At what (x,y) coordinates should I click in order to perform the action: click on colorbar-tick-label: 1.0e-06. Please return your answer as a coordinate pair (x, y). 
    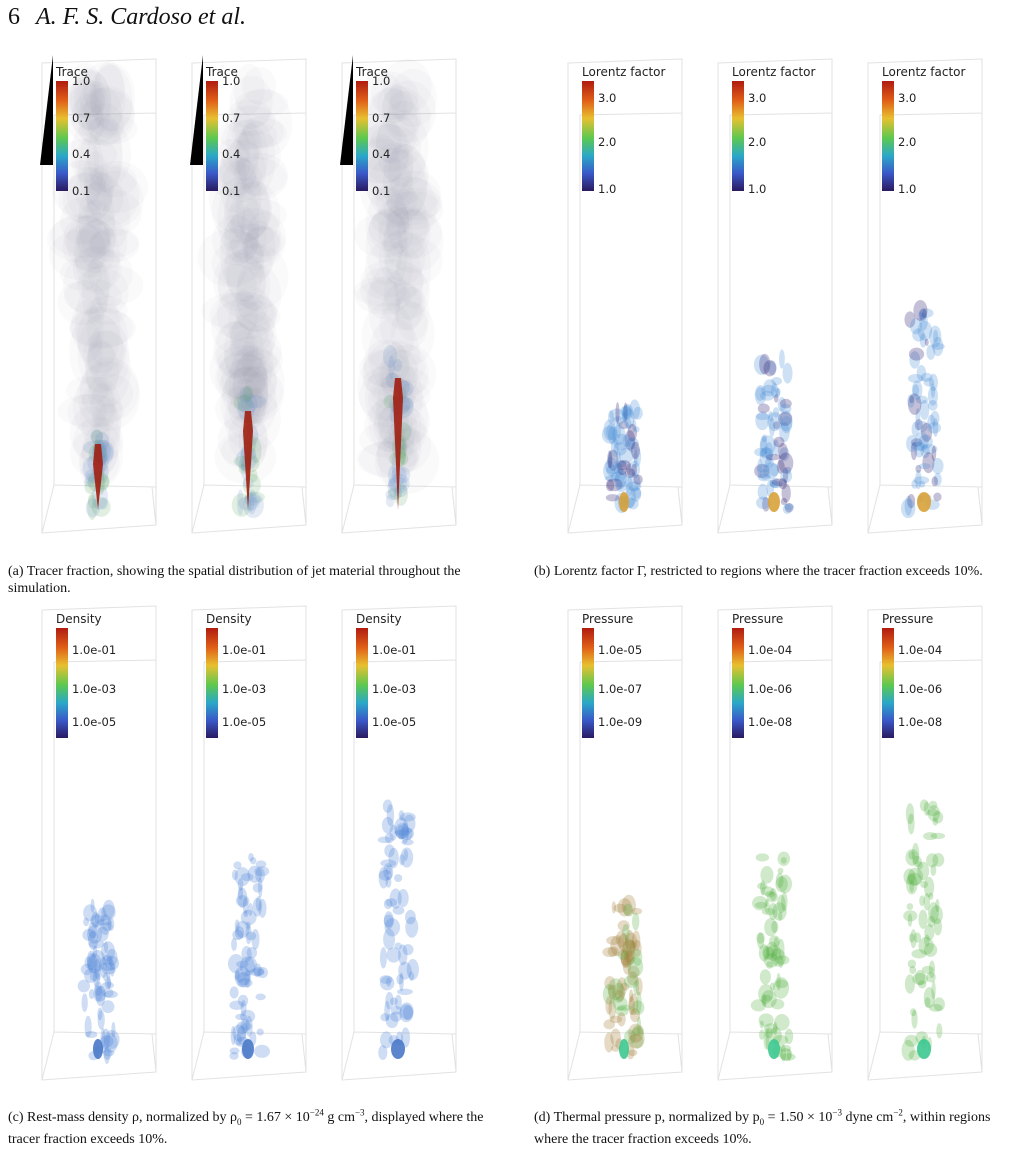
    Looking at the image, I should click on (770, 688).